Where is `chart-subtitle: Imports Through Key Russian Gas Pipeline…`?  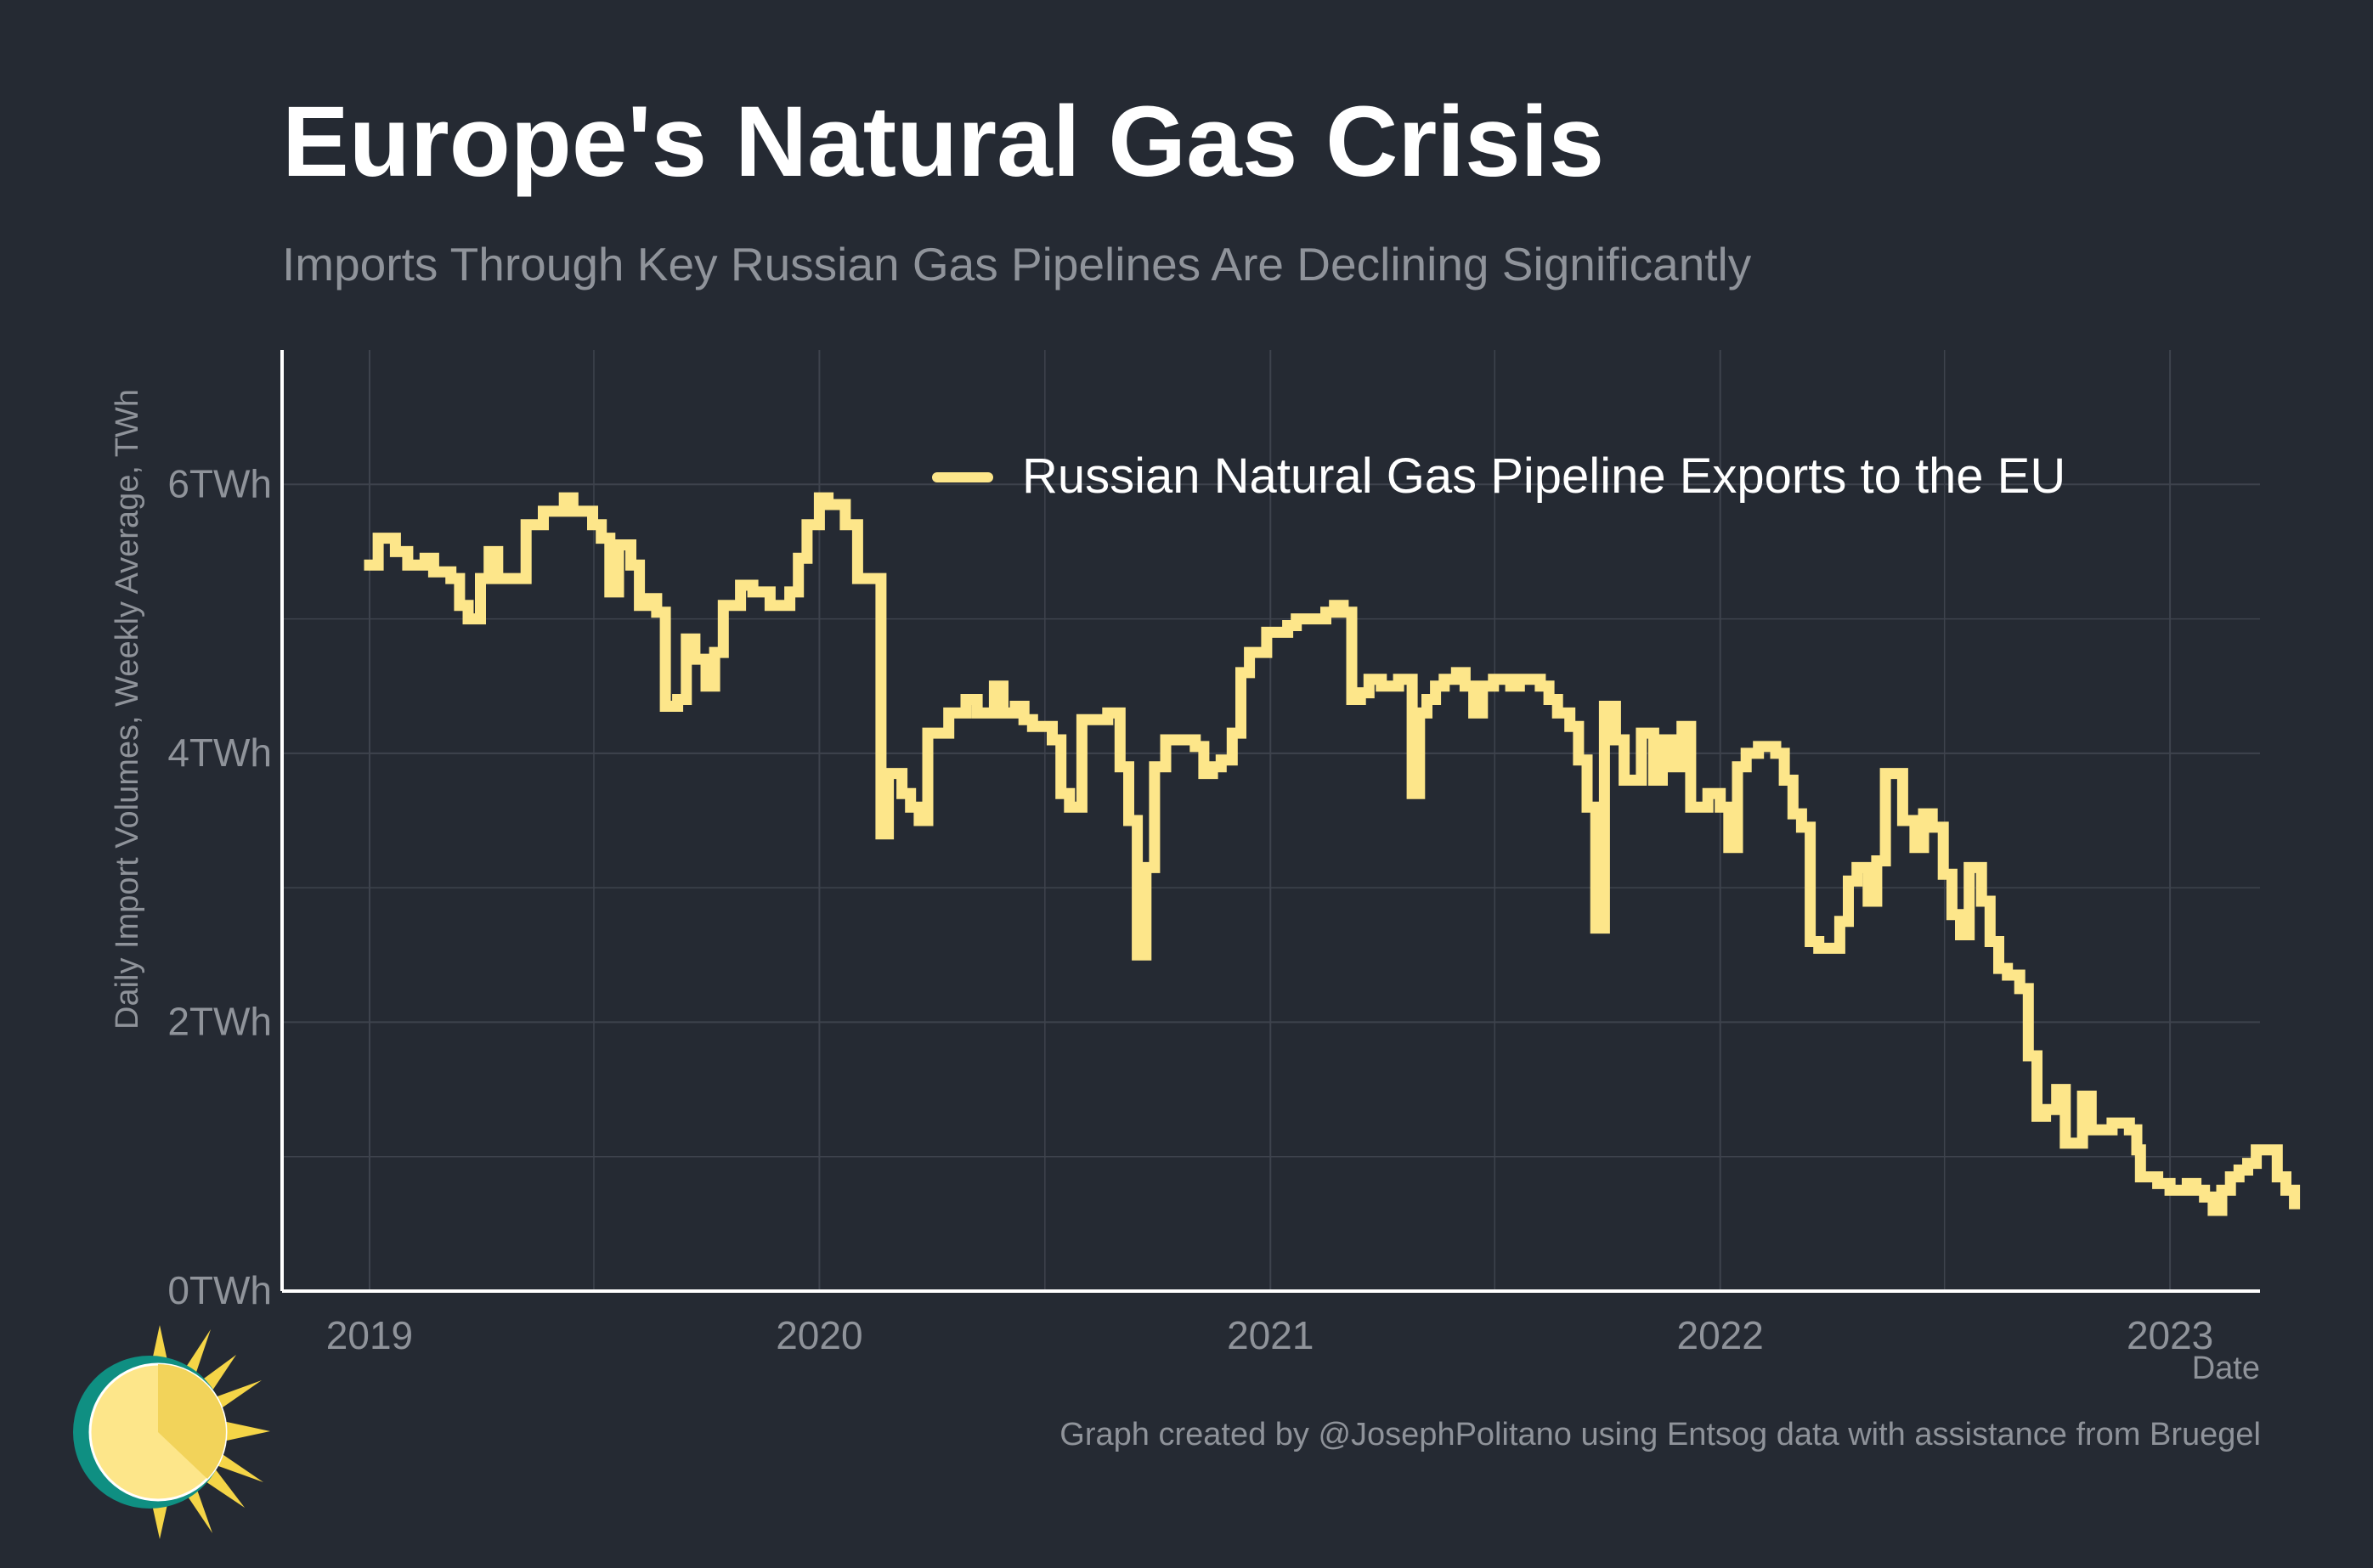 chart-subtitle: Imports Through Key Russian Gas Pipeline… is located at coordinates (1017, 264).